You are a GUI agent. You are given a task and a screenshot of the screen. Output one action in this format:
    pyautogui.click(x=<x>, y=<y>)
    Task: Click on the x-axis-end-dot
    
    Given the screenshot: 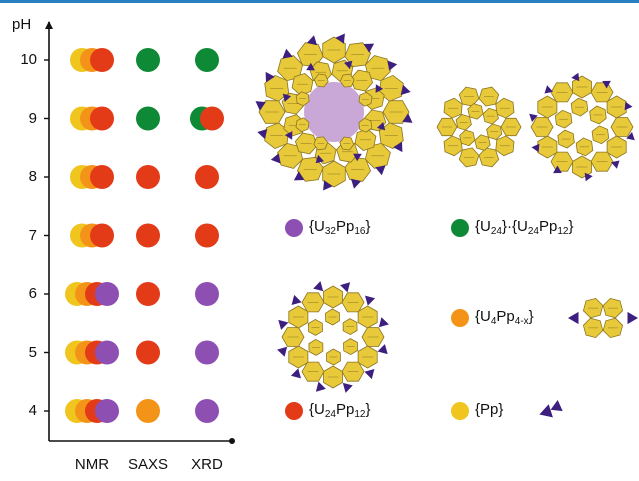 What is the action you would take?
    pyautogui.click(x=232, y=441)
    